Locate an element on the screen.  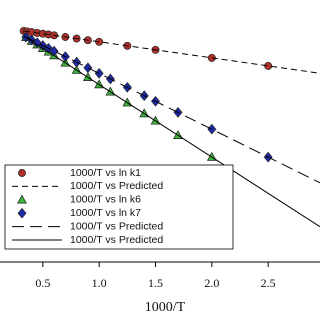
x-tick-label: 1.5 is located at coordinates (155, 283).